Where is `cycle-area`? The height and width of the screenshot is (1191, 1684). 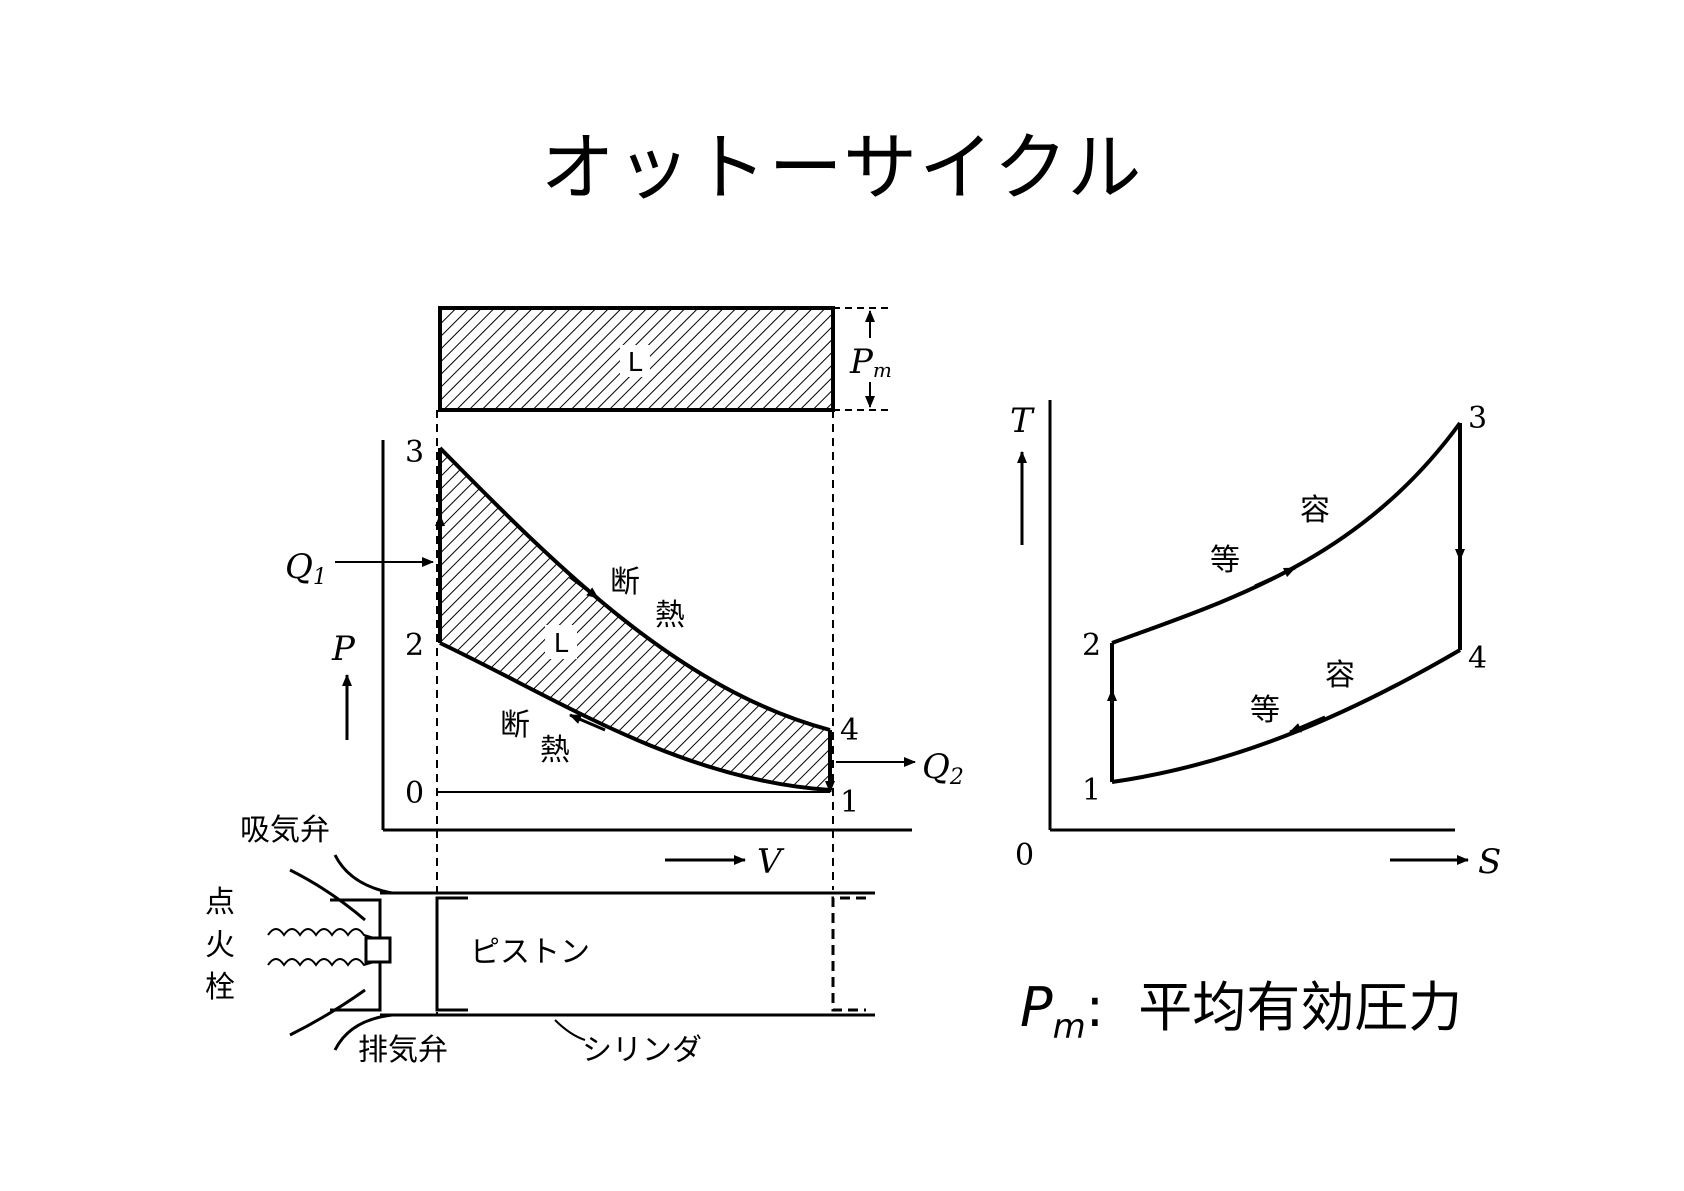
cycle-area is located at coordinates (635, 619).